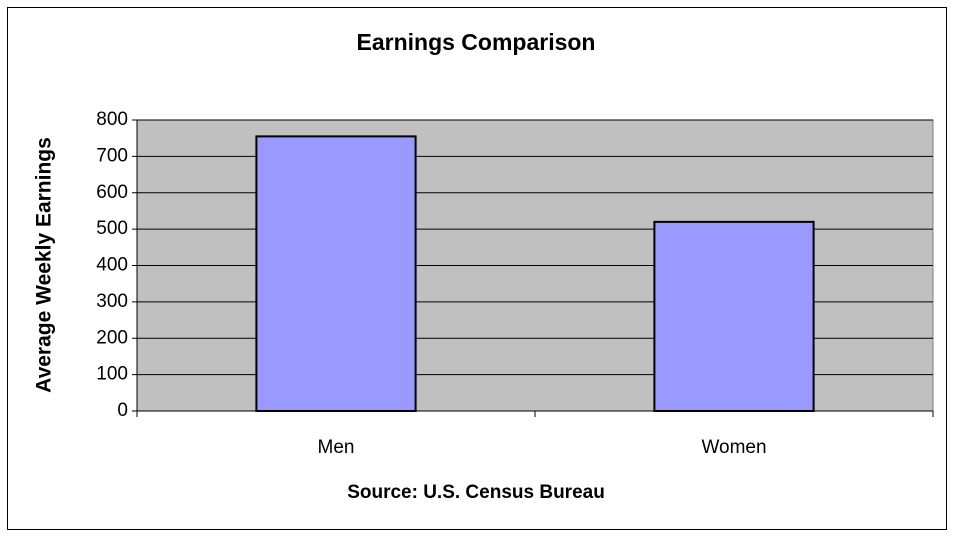 This screenshot has height=537, width=953. What do you see at coordinates (476, 492) in the screenshot?
I see `x-axis-label: Source: U.S. Census Bureau` at bounding box center [476, 492].